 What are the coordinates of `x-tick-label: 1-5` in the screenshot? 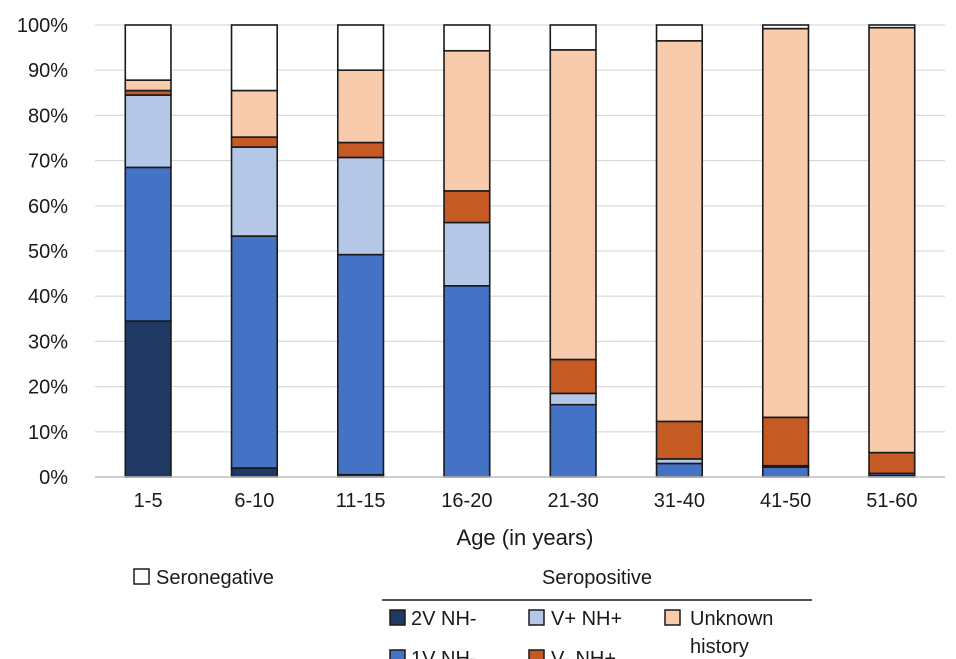 It's located at (148, 501).